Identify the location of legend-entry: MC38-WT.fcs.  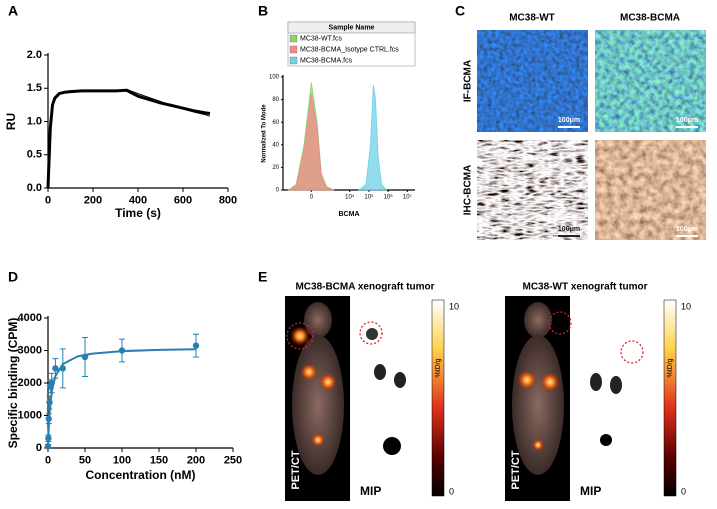
(321, 38).